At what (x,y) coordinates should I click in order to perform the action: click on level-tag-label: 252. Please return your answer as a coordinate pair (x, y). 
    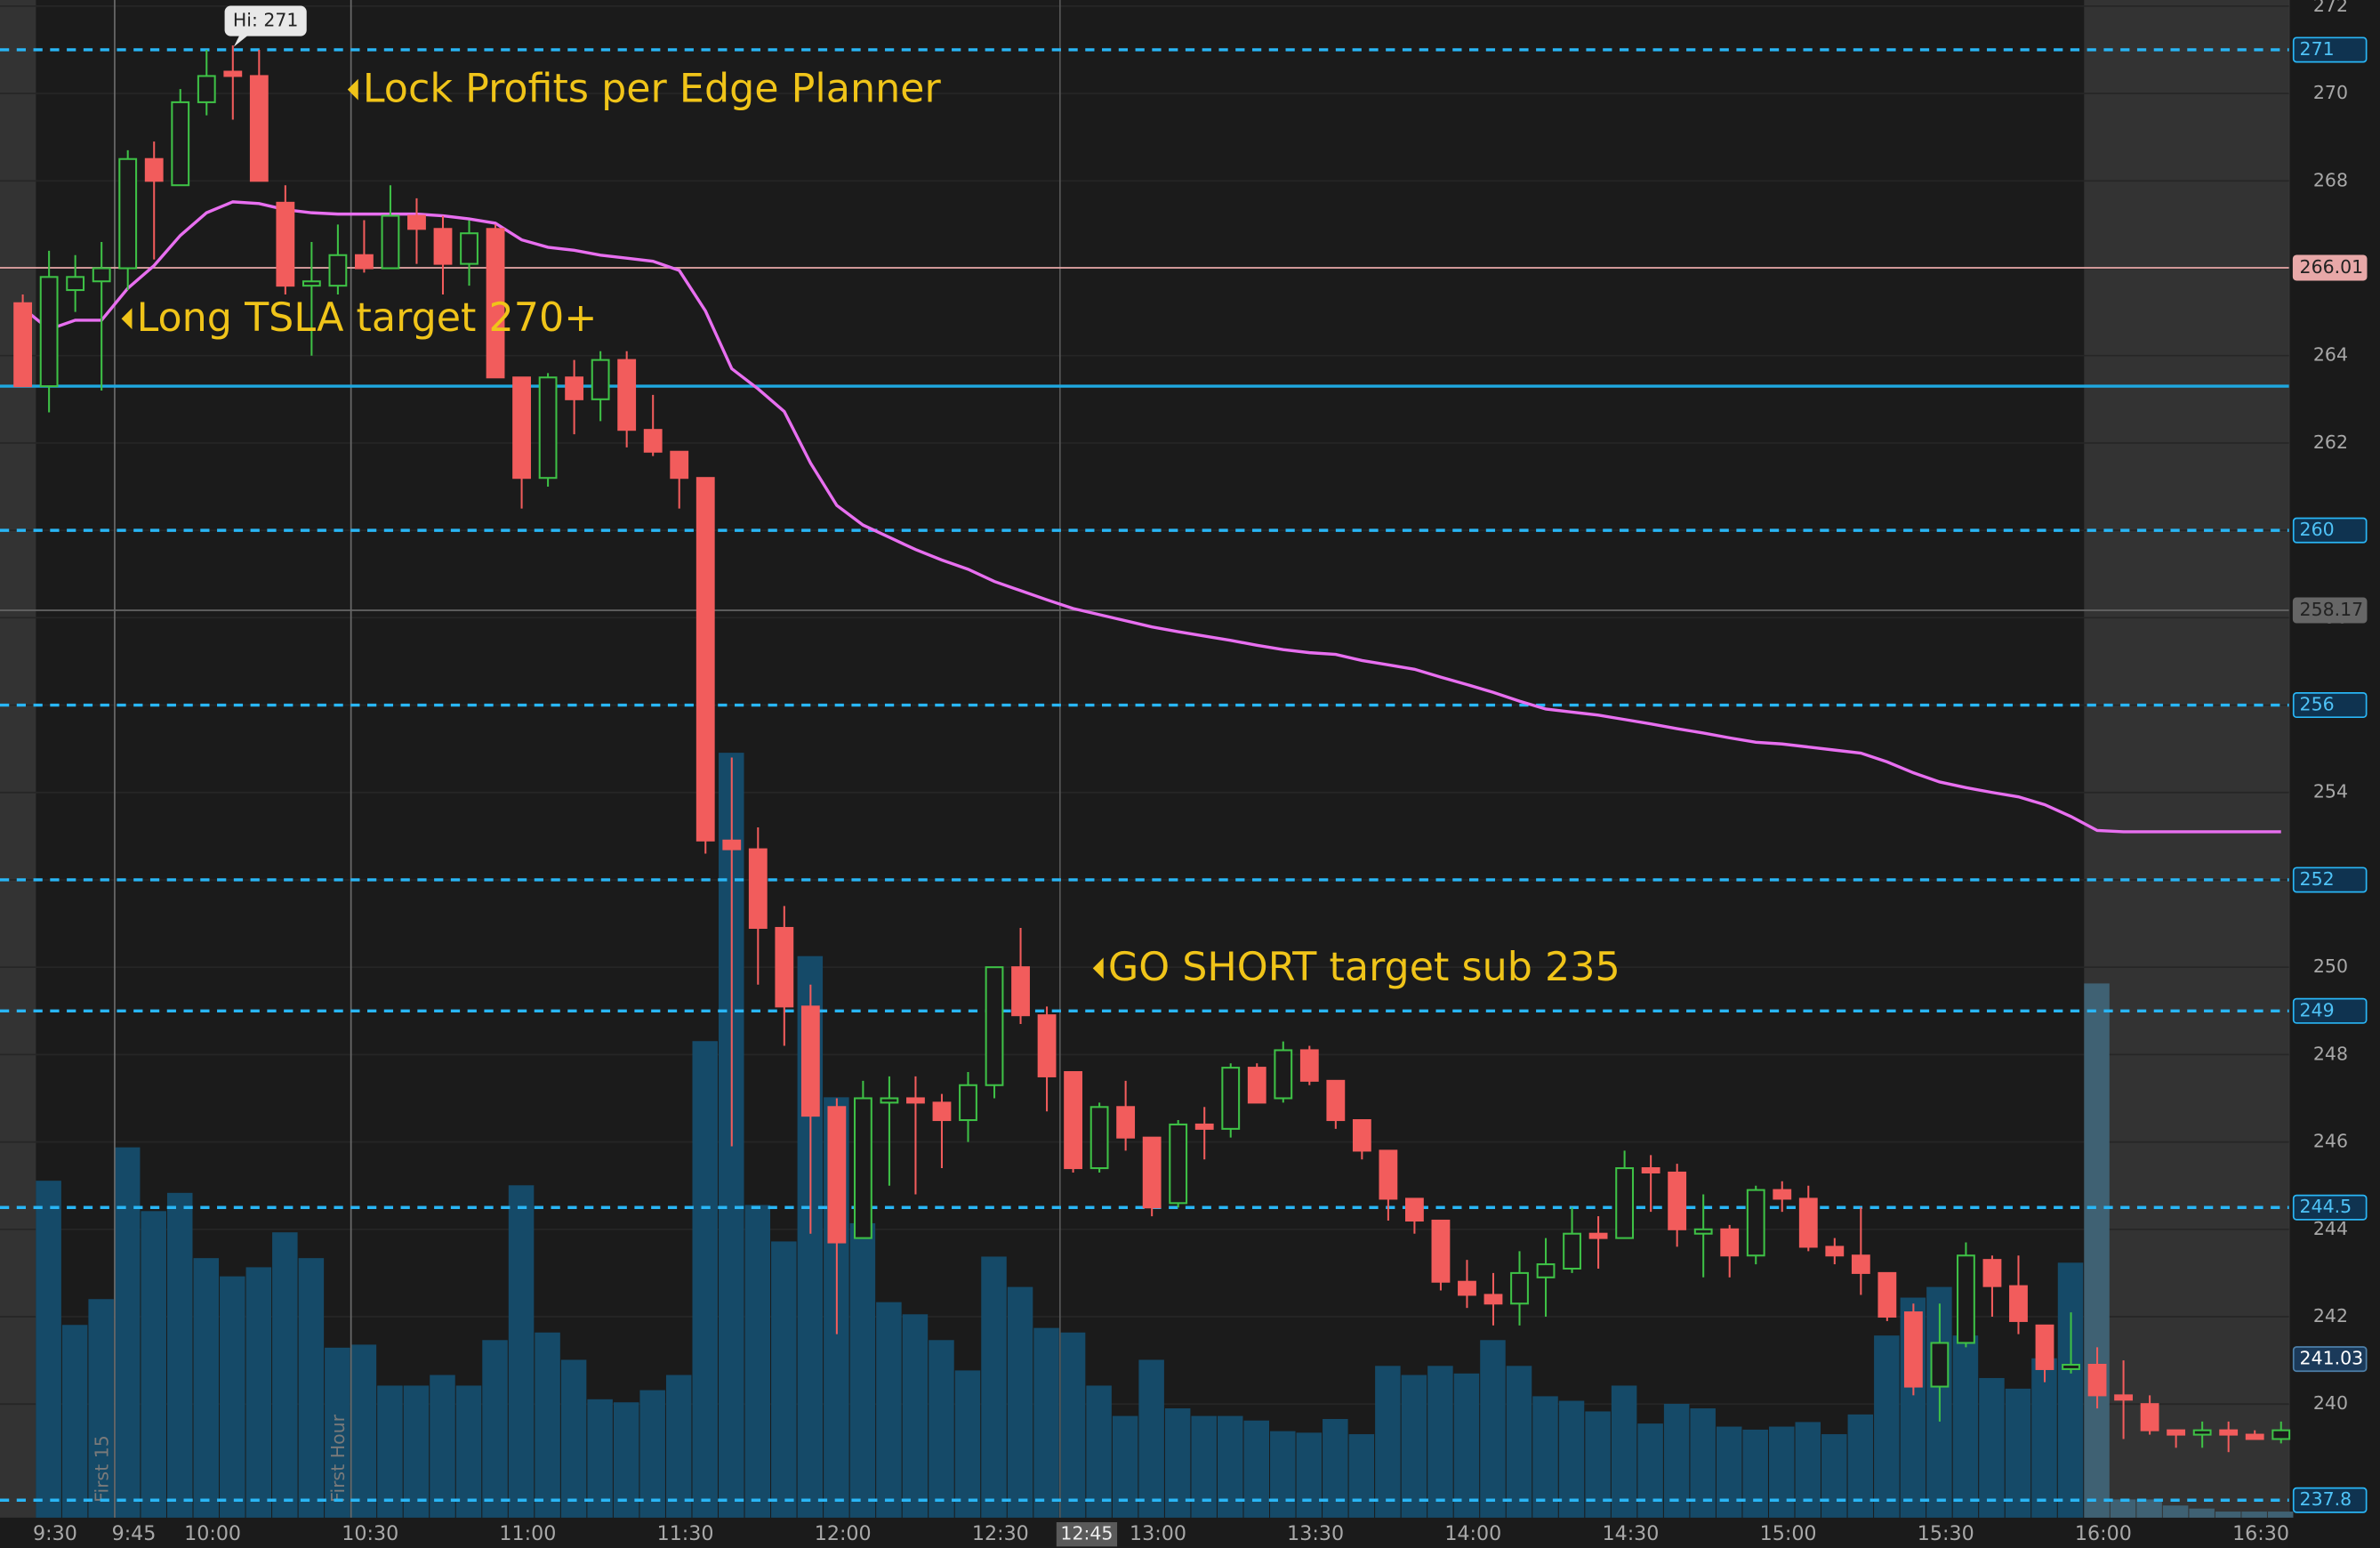
    Looking at the image, I should click on (2317, 879).